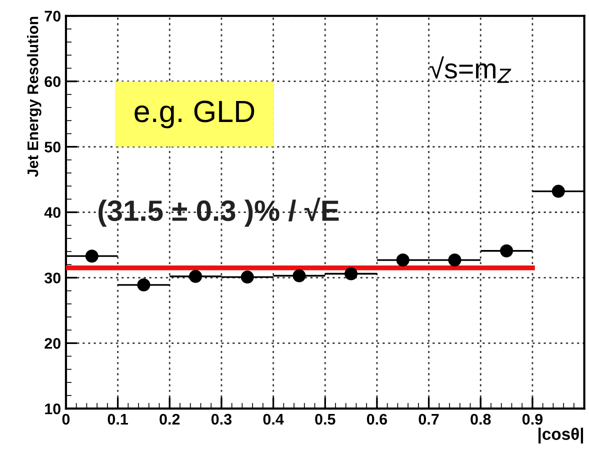  Describe the element at coordinates (52, 278) in the screenshot. I see `y-tick-label: 30` at that location.